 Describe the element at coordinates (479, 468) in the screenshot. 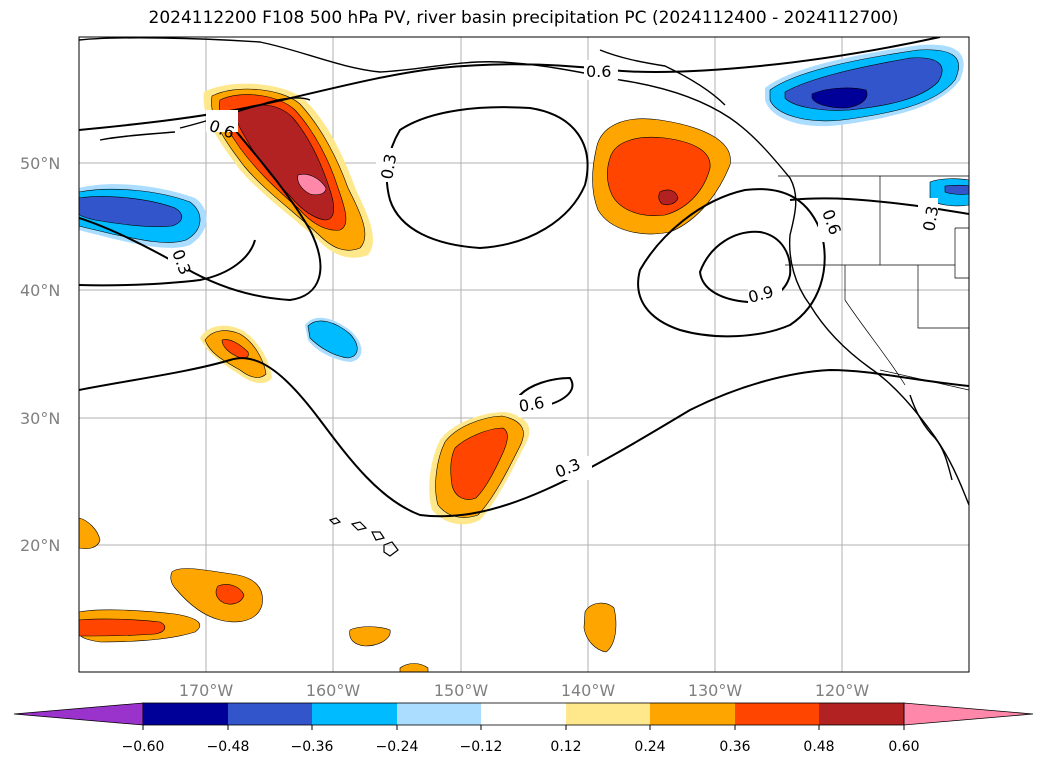

I see `anomaly-blob-subtropical` at that location.